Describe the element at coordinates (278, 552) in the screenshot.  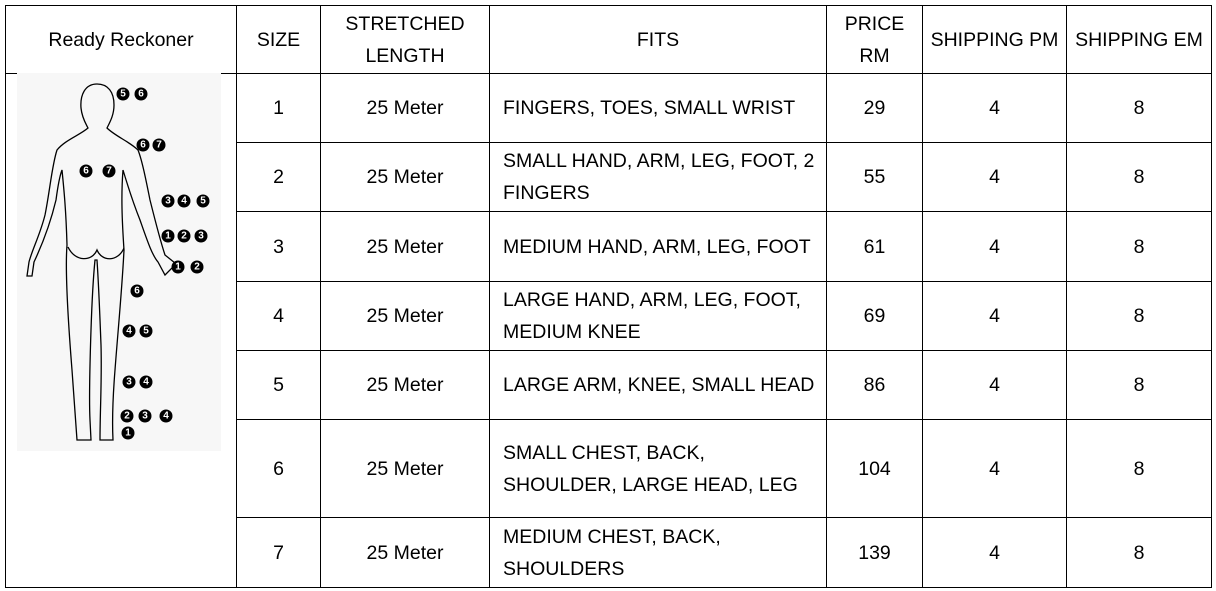
I see `size-cell: 7` at that location.